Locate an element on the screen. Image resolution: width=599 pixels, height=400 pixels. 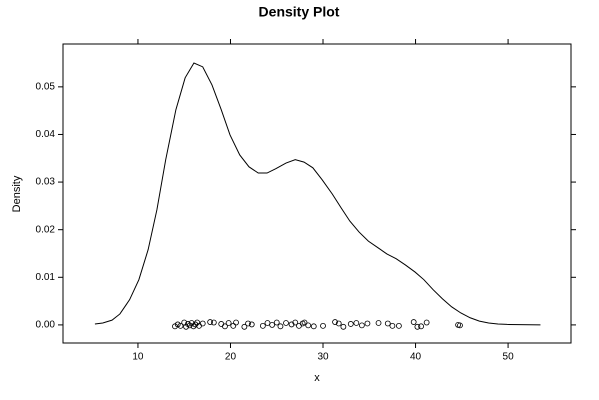
y-tick-label: 0.03 is located at coordinates (46, 182).